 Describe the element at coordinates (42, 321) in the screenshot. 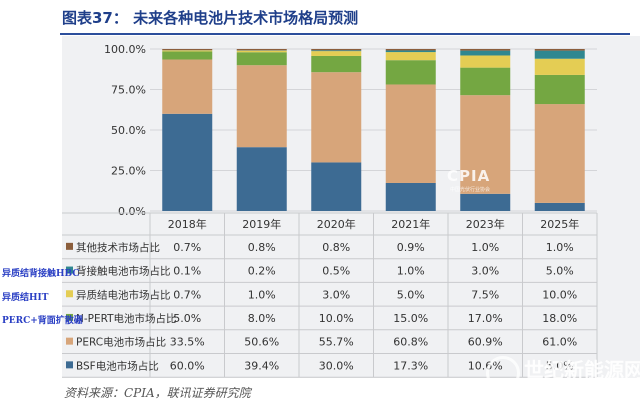

I see `side-label-perc-boron: PERC+背面扩散硼` at that location.